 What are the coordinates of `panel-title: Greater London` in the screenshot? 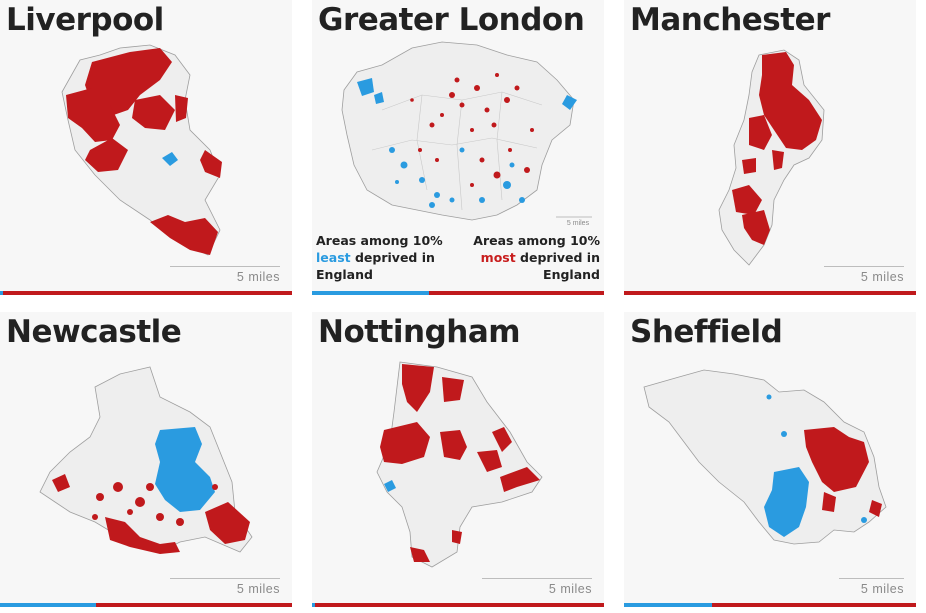 It's located at (451, 20).